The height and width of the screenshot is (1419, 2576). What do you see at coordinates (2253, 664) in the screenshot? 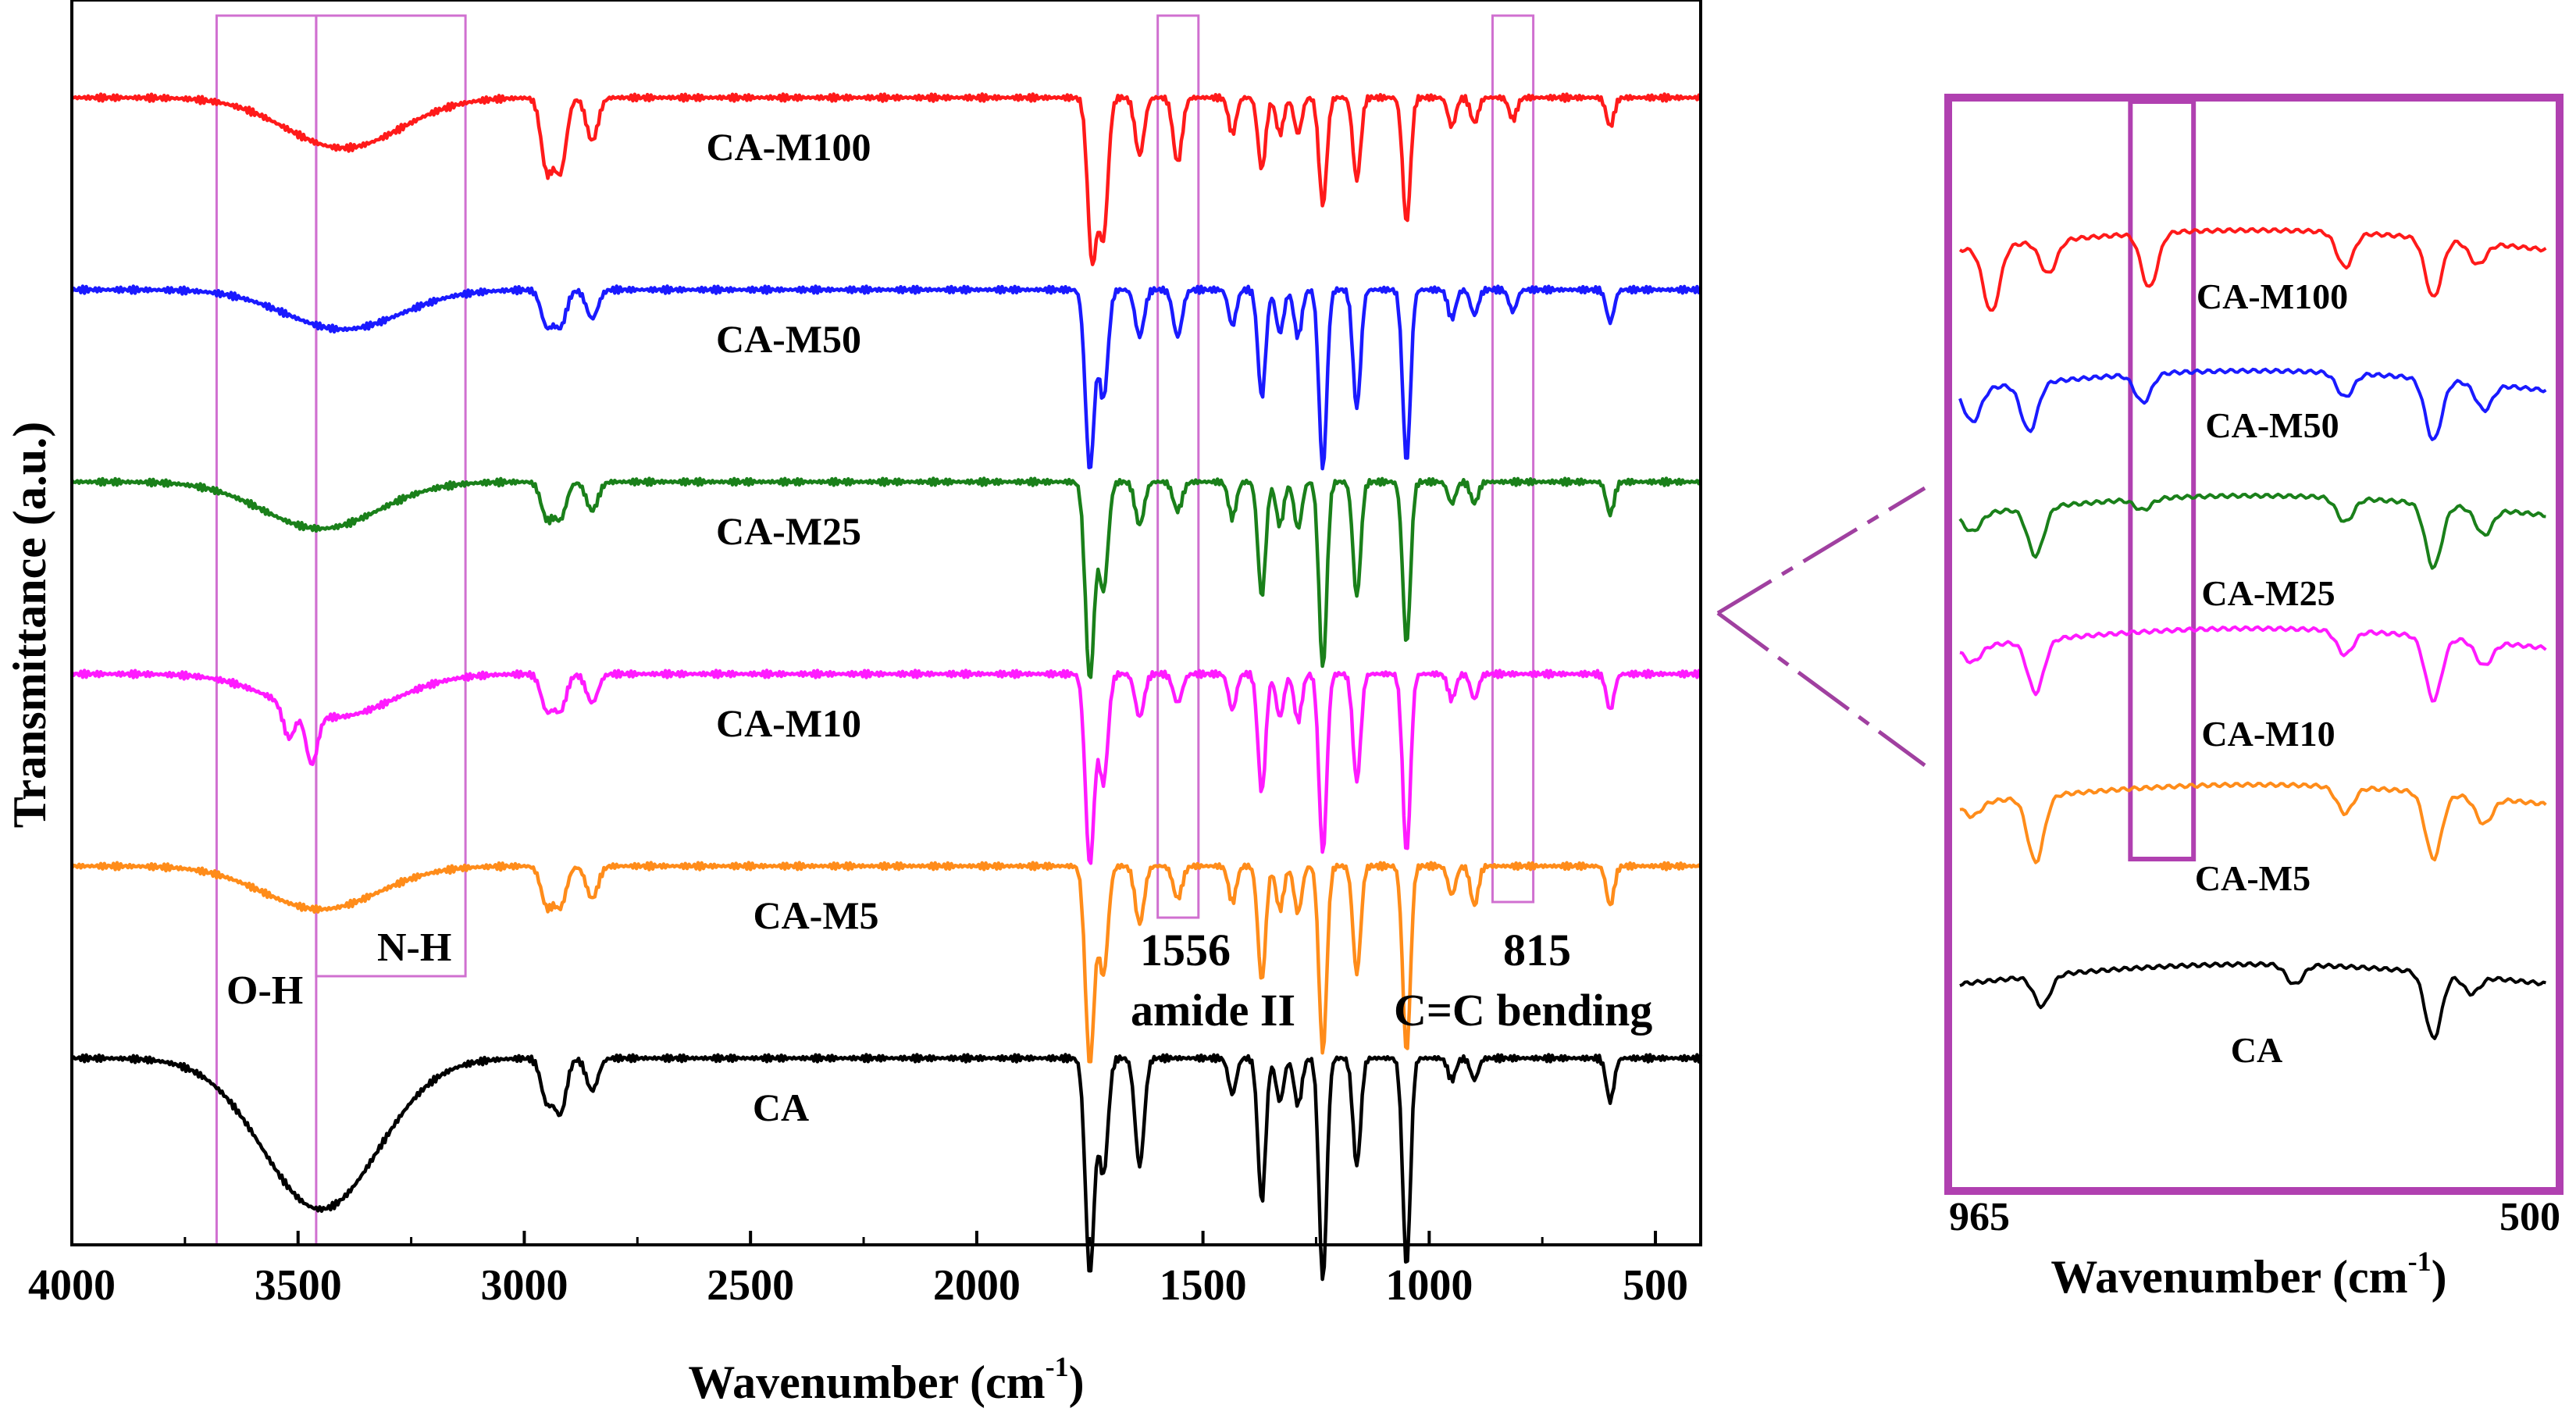
I see `inset-series-line-ca-m10` at bounding box center [2253, 664].